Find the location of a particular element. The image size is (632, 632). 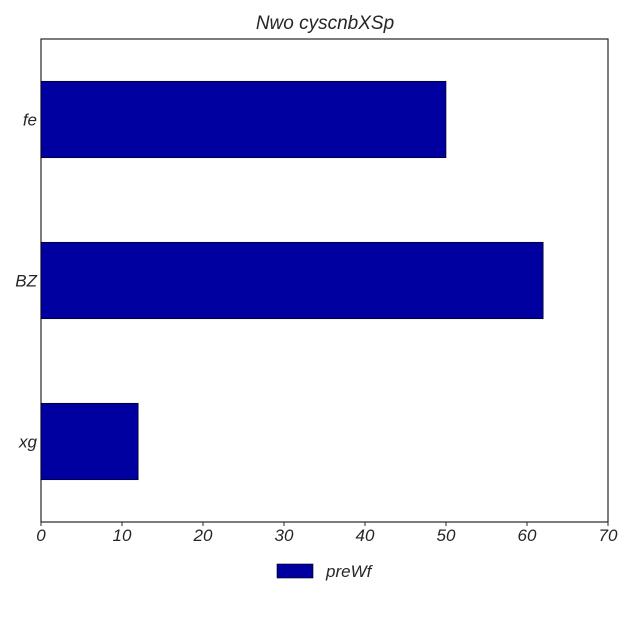

chart-title: Nwo cyscnbXSp is located at coordinates (325, 23).